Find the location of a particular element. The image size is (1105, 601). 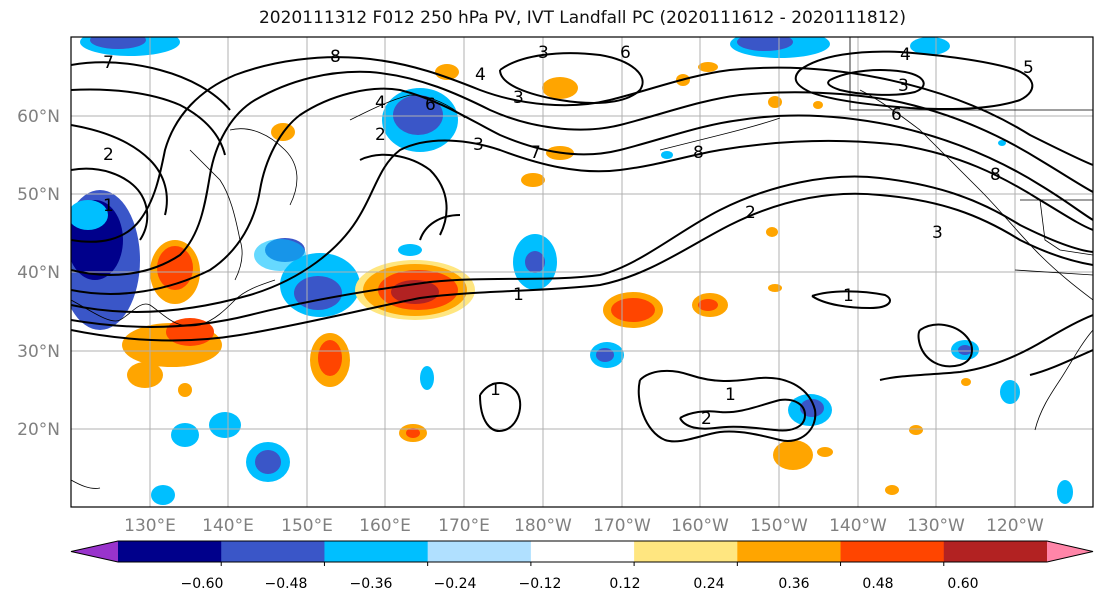

lon-label: 170°E is located at coordinates (464, 526).